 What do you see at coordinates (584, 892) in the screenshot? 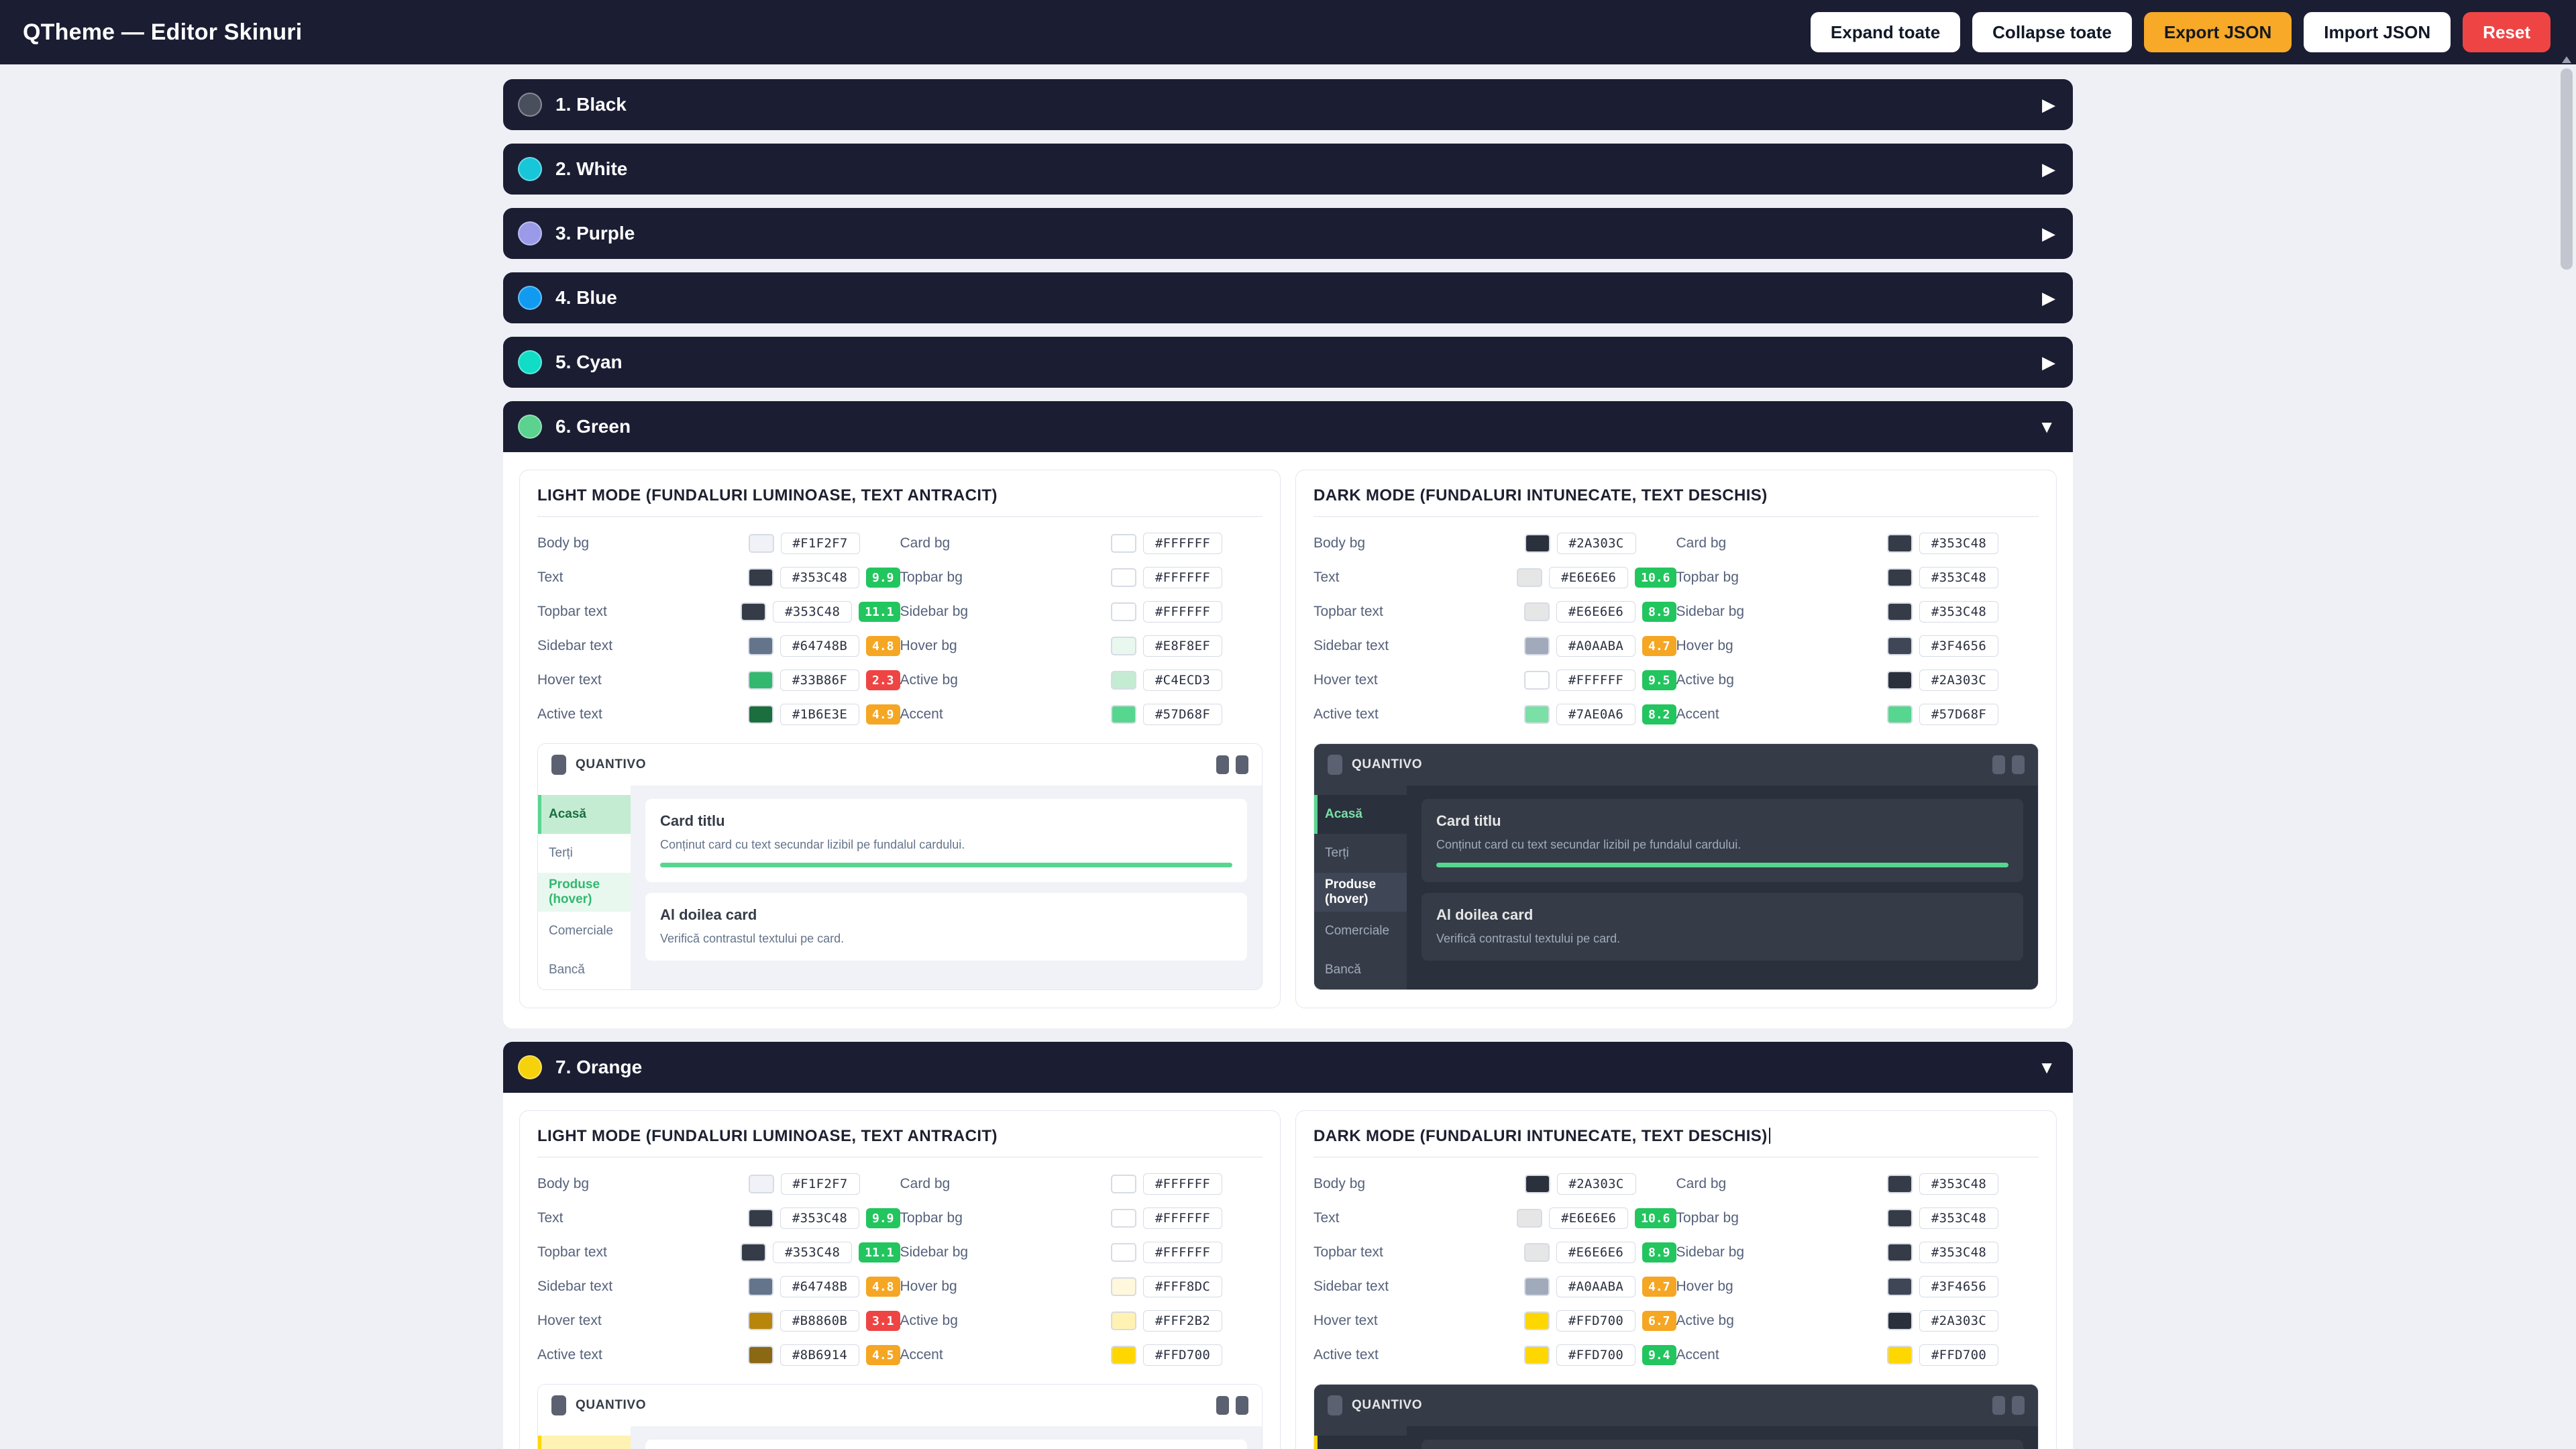
I see `preview-nav-item: Produse (hover)` at bounding box center [584, 892].